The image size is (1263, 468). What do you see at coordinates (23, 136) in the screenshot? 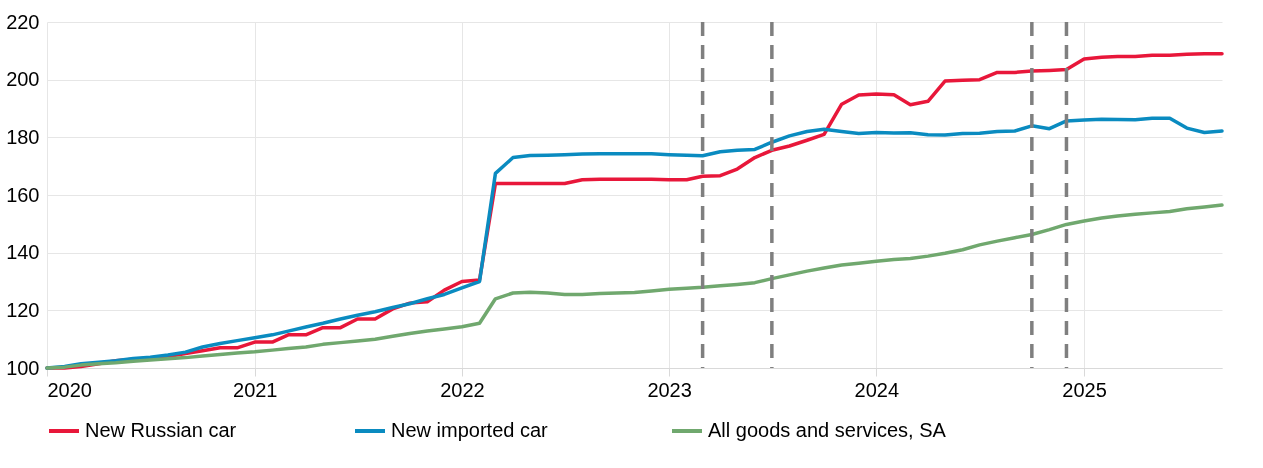
I see `y-tick-label: 180` at bounding box center [23, 136].